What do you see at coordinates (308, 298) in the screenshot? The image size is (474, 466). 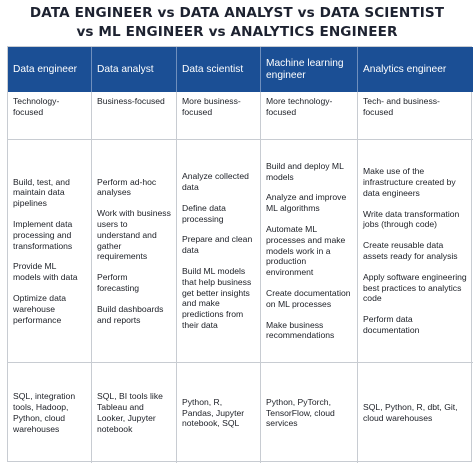 I see `task-item: Create documentation on ML processes` at bounding box center [308, 298].